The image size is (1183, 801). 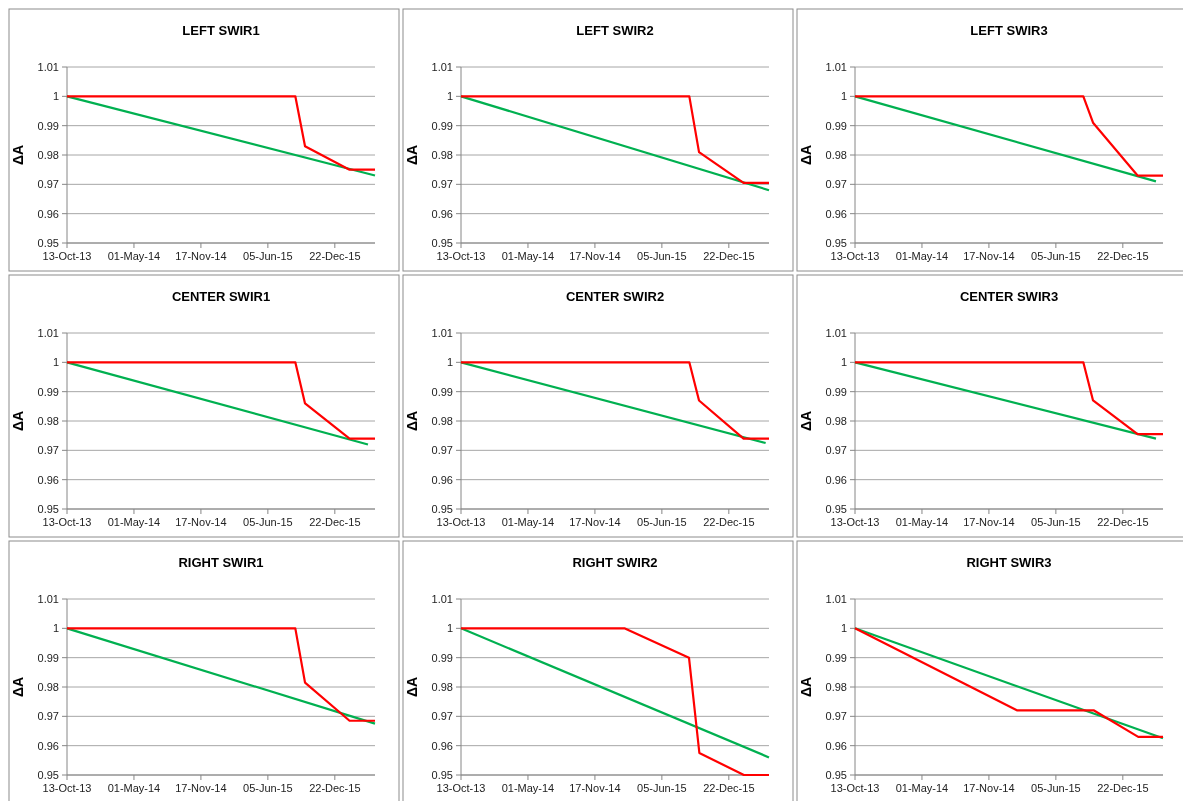 What do you see at coordinates (1009, 296) in the screenshot?
I see `chart-title: CENTER SWIR3` at bounding box center [1009, 296].